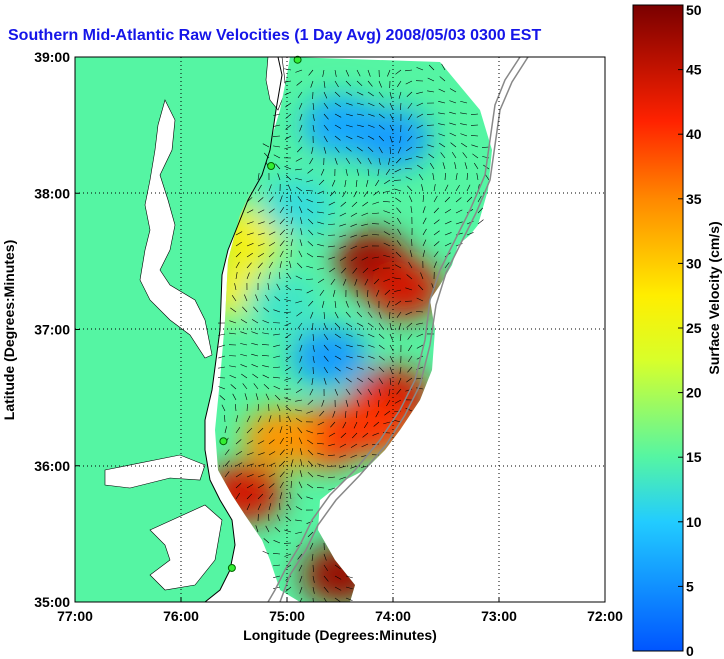 The width and height of the screenshot is (724, 659). Describe the element at coordinates (186, 547) in the screenshot. I see `pamlico-sound` at that location.